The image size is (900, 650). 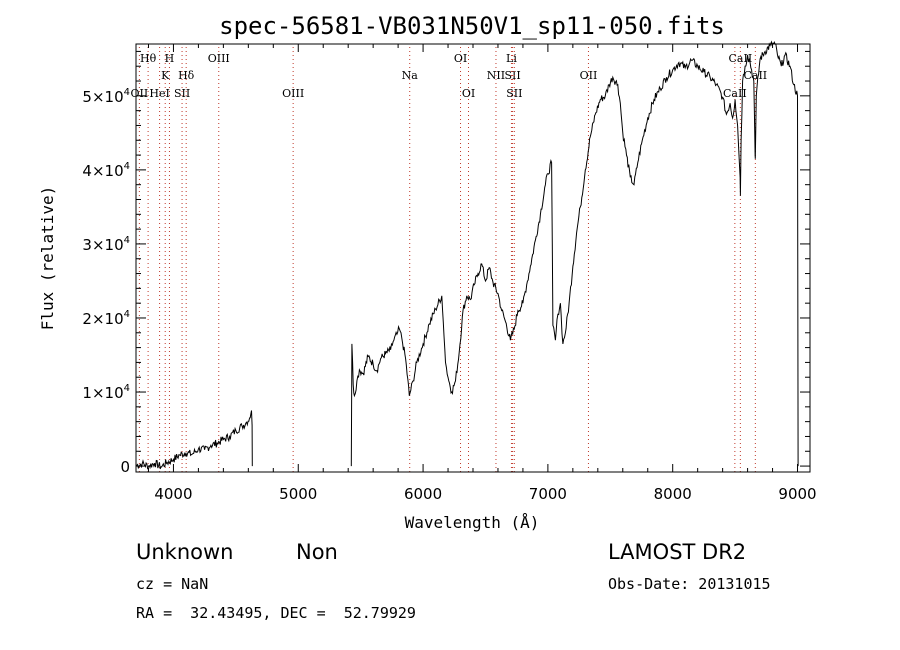 What do you see at coordinates (170, 58) in the screenshot?
I see `line-marker-label: H` at bounding box center [170, 58].